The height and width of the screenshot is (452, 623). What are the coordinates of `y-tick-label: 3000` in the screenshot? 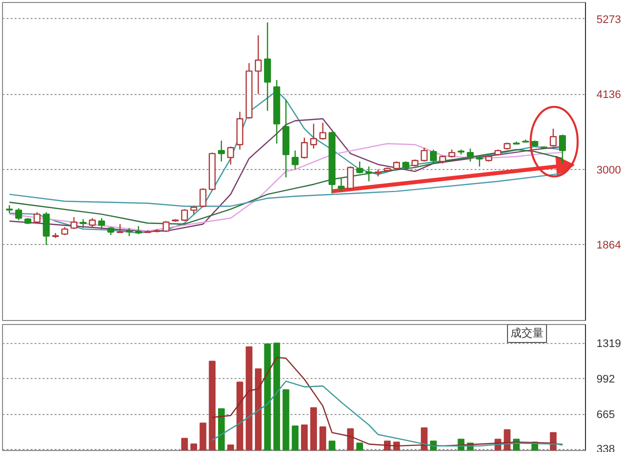 It's located at (608, 170).